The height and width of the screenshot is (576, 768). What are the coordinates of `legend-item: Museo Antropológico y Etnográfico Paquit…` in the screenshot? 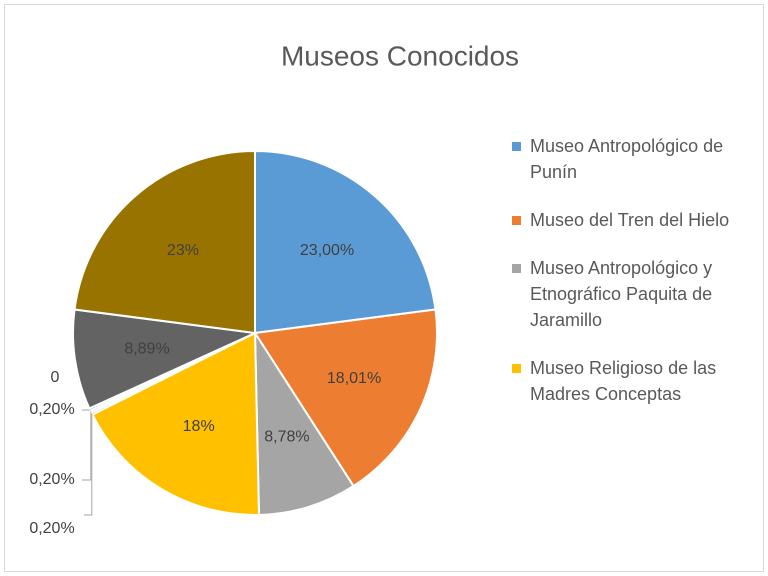 It's located at (629, 294).